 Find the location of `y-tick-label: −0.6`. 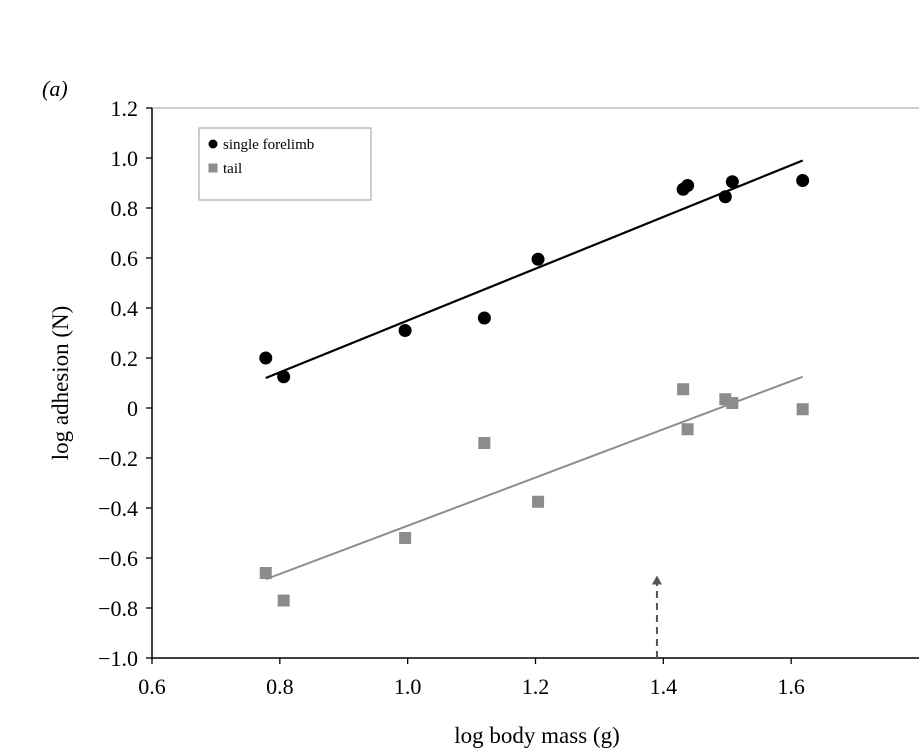

y-tick-label: −0.6 is located at coordinates (118, 558).